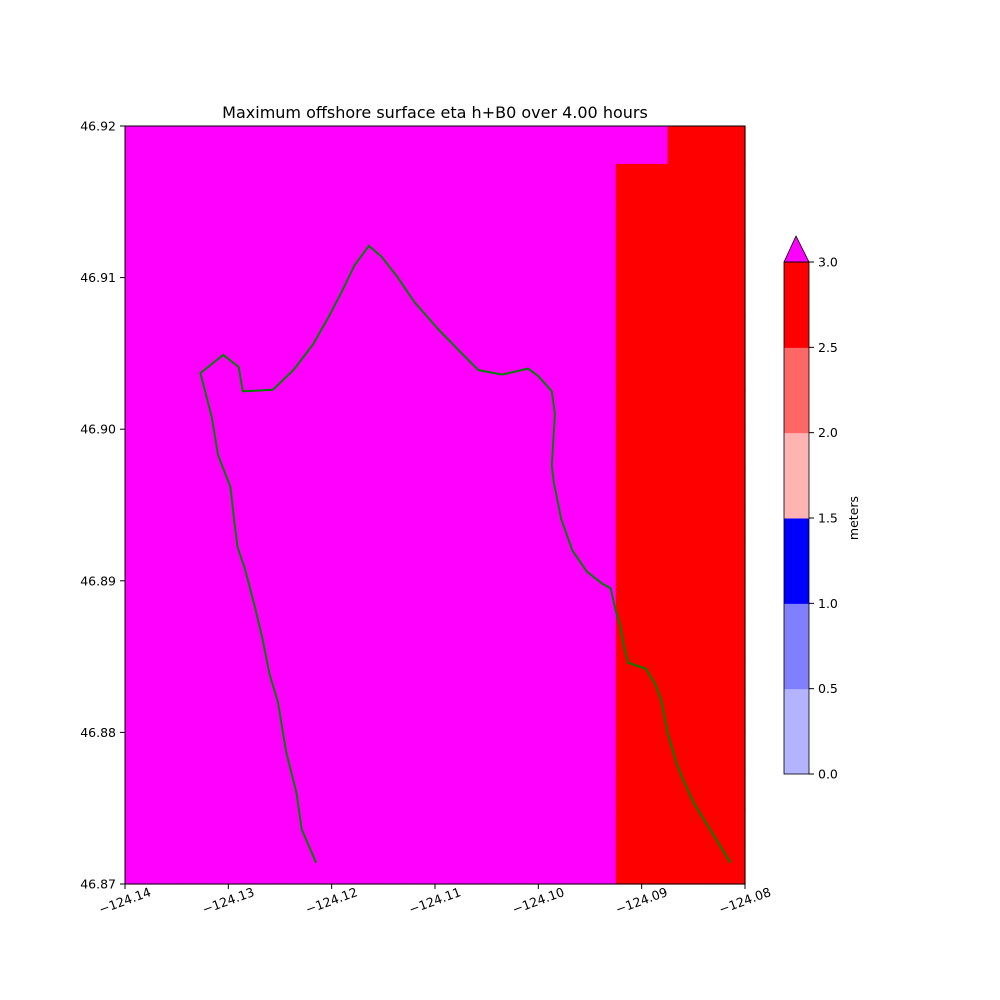 This screenshot has height=1000, width=1000. What do you see at coordinates (98, 580) in the screenshot?
I see `y-tick-label: 46.89` at bounding box center [98, 580].